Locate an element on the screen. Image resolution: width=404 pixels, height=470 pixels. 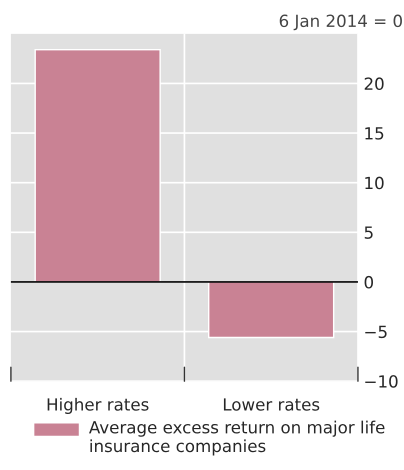
y-tick-label: 15 is located at coordinates (374, 133).